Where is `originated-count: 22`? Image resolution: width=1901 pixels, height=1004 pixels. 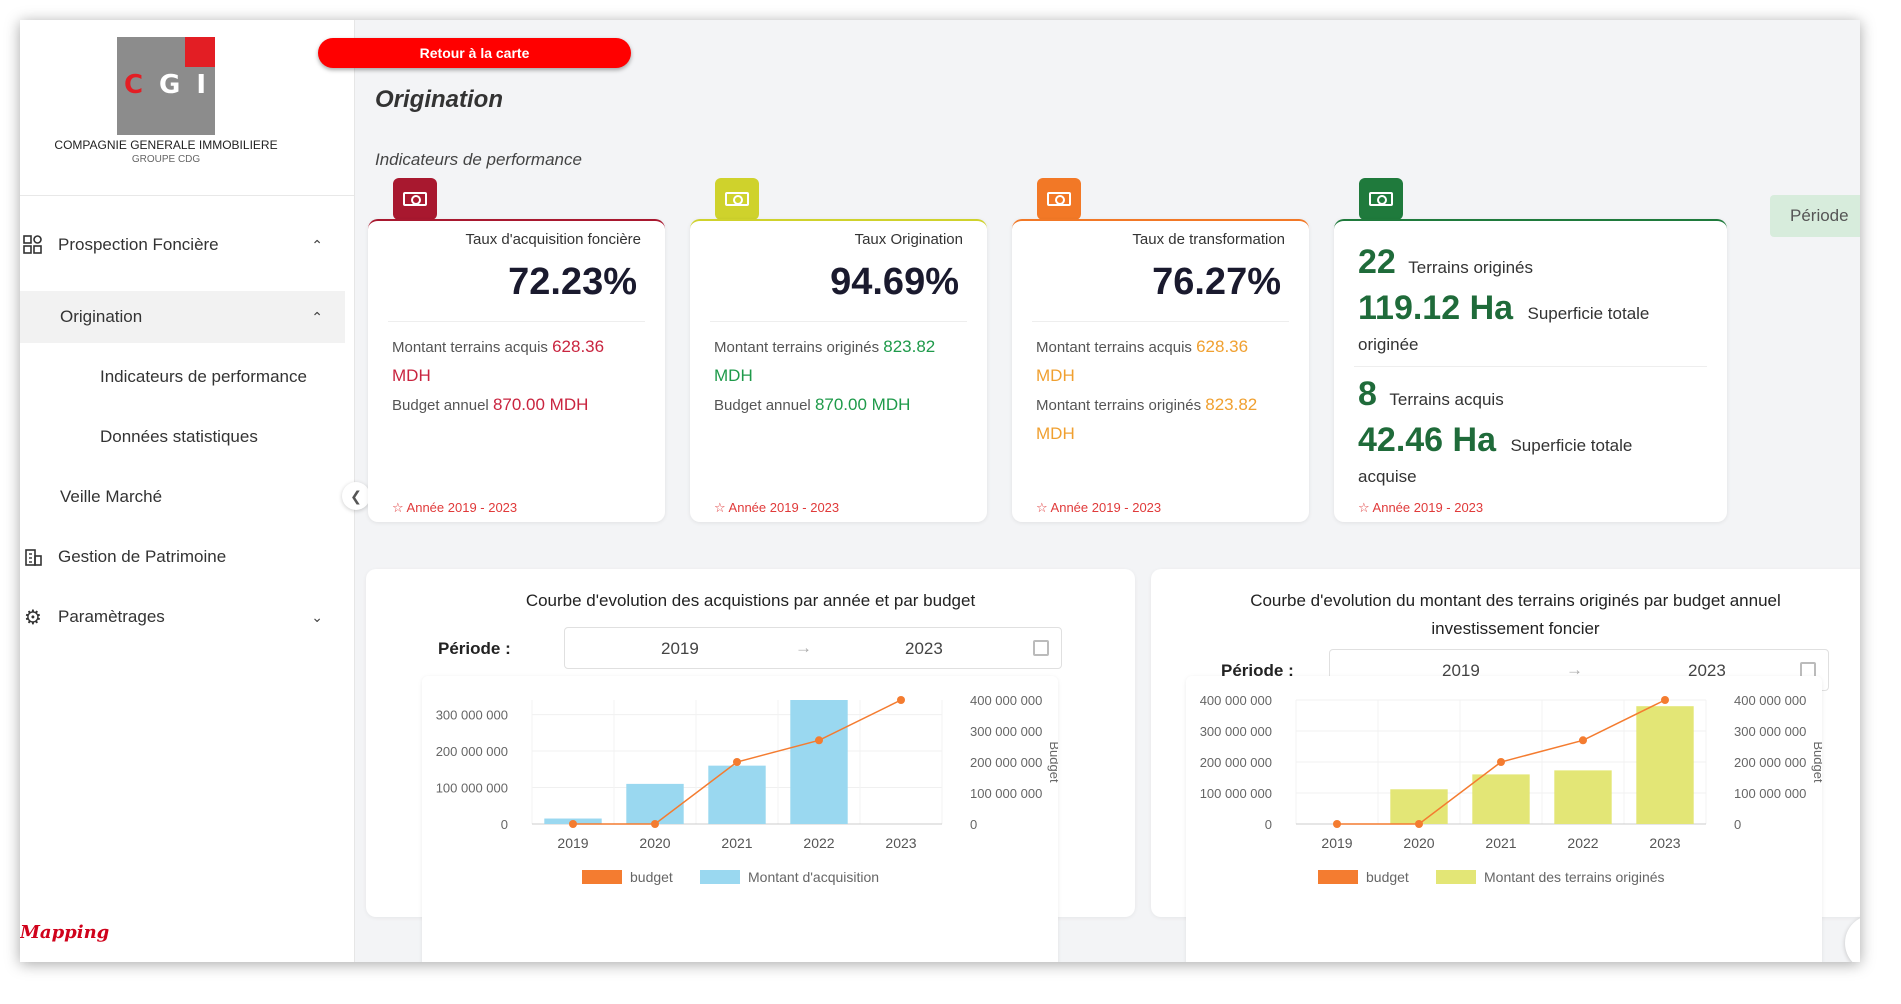 originated-count: 22 is located at coordinates (1377, 262).